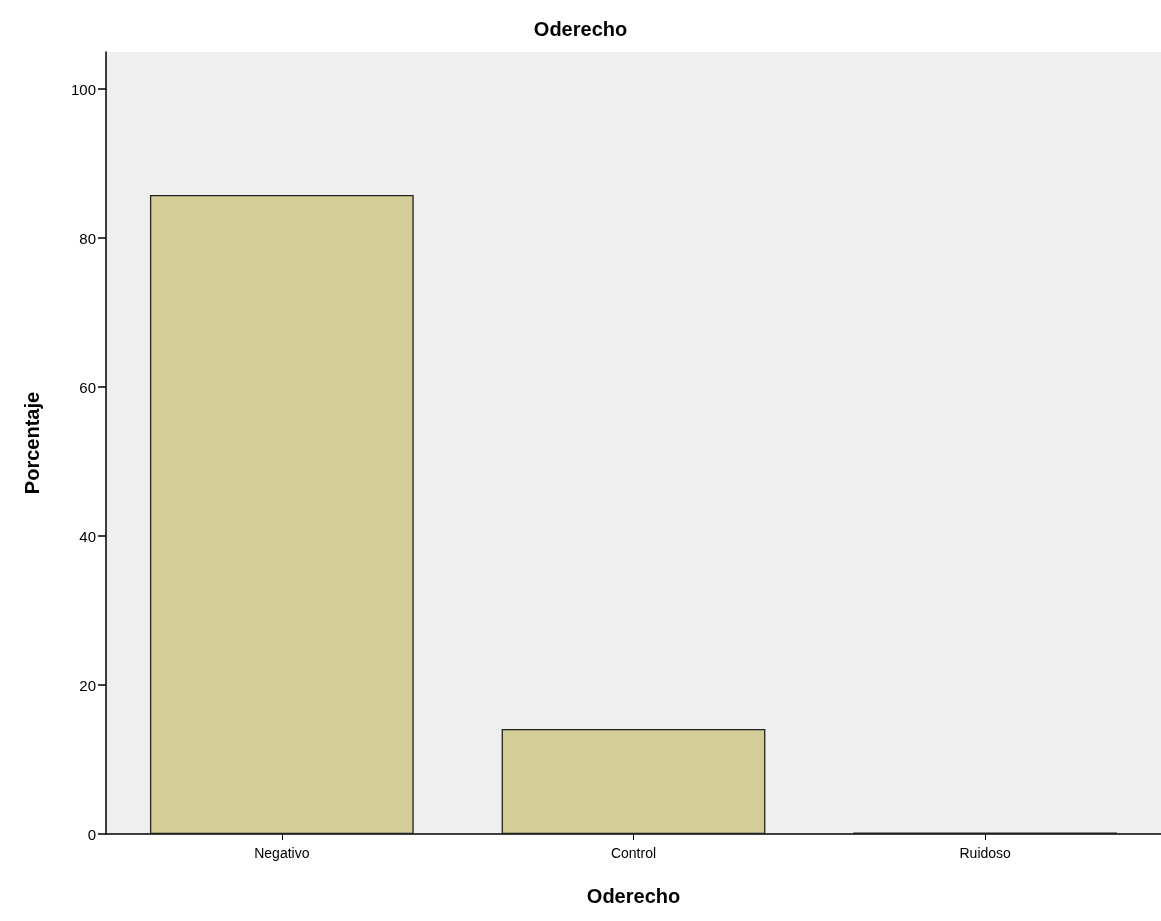 This screenshot has height=921, width=1161. What do you see at coordinates (282, 853) in the screenshot?
I see `x-tick-label: Negativo` at bounding box center [282, 853].